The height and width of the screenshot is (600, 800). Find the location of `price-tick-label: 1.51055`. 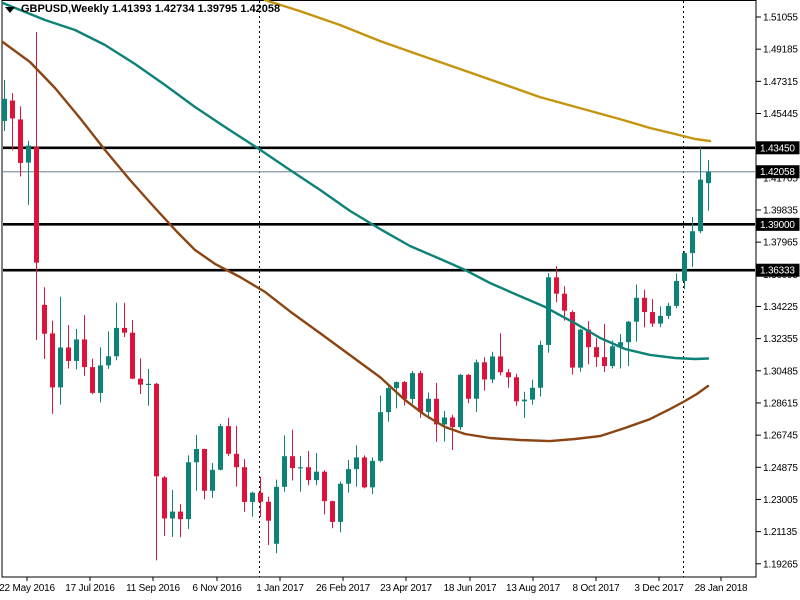

price-tick-label: 1.51055 is located at coordinates (780, 18).